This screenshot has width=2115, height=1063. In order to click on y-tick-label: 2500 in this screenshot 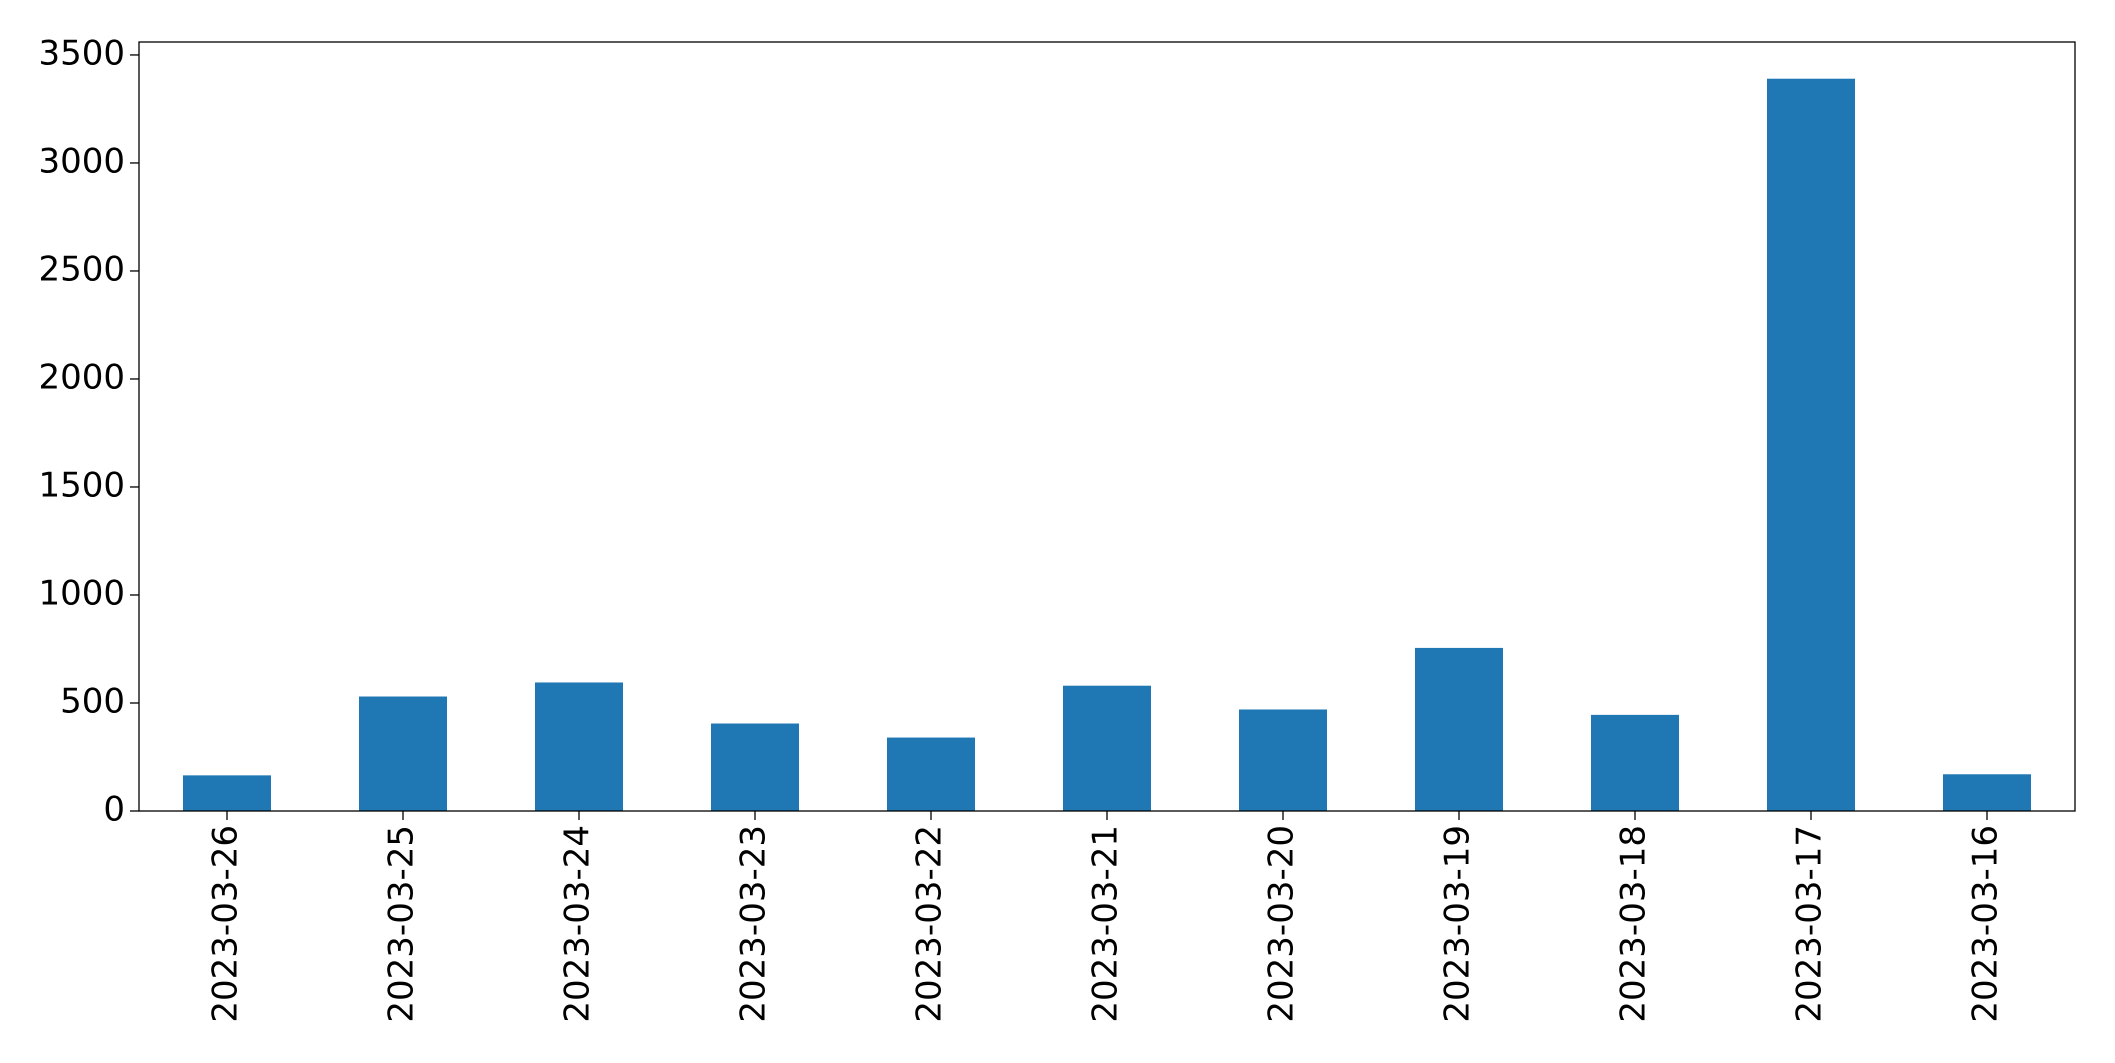, I will do `click(81, 269)`.